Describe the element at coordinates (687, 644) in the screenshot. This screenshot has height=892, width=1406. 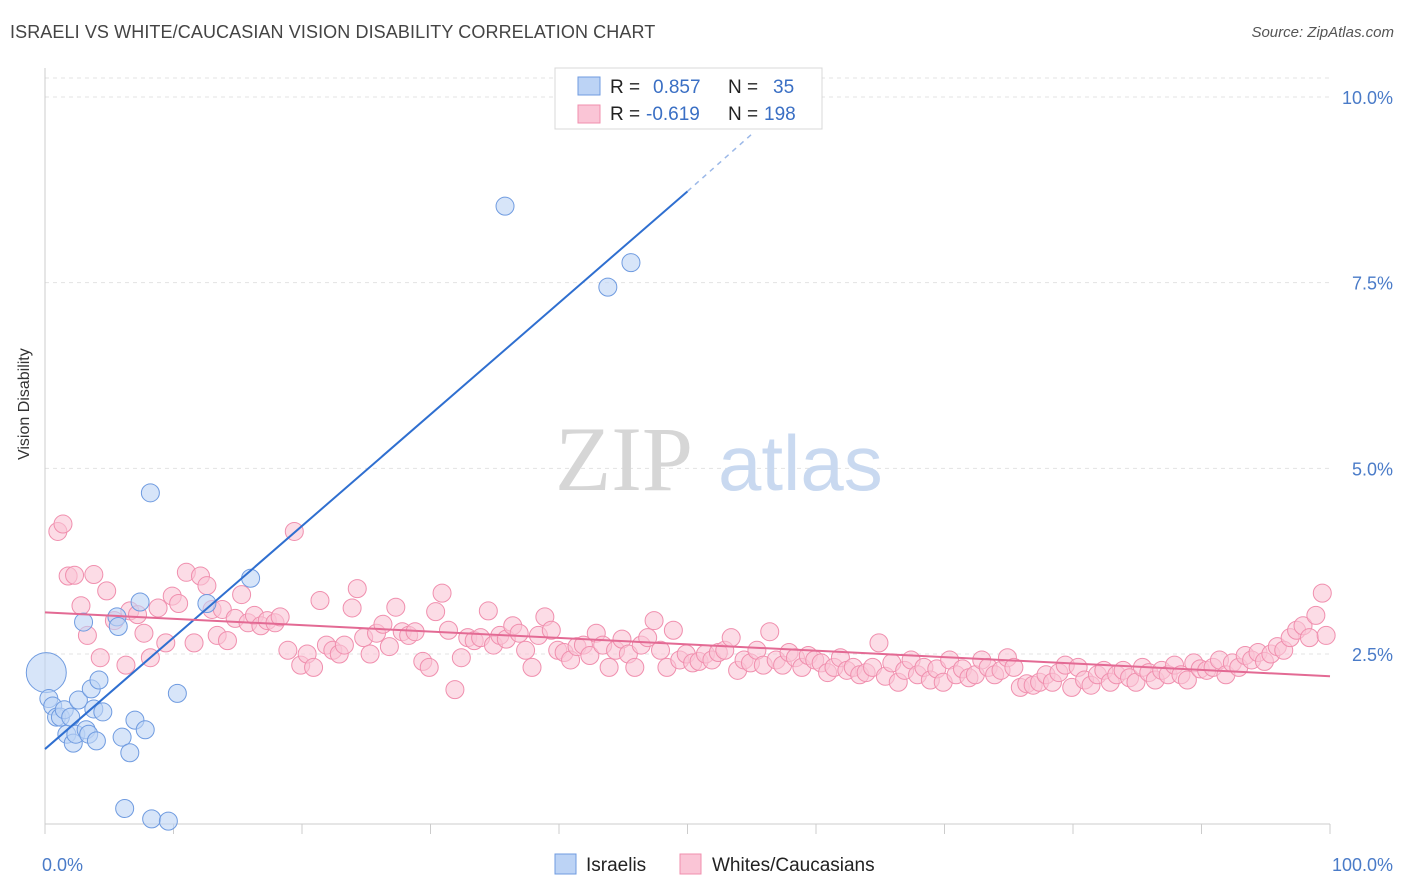
I see `trendline-whites` at that location.